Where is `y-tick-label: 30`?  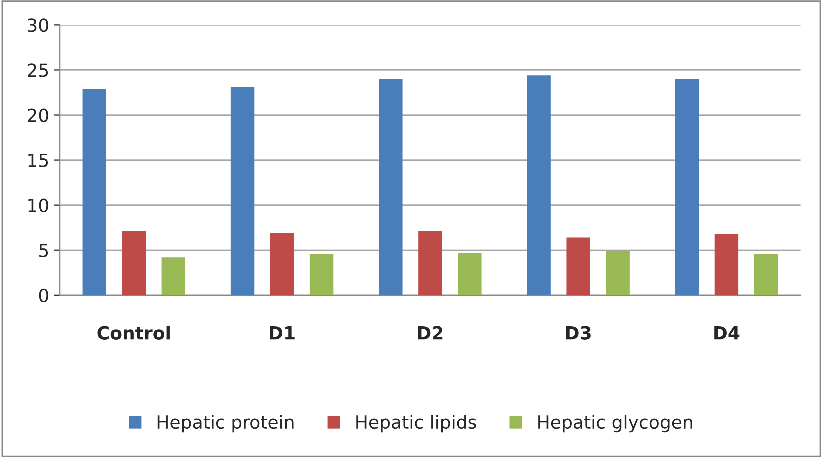
y-tick-label: 30 is located at coordinates (38, 25).